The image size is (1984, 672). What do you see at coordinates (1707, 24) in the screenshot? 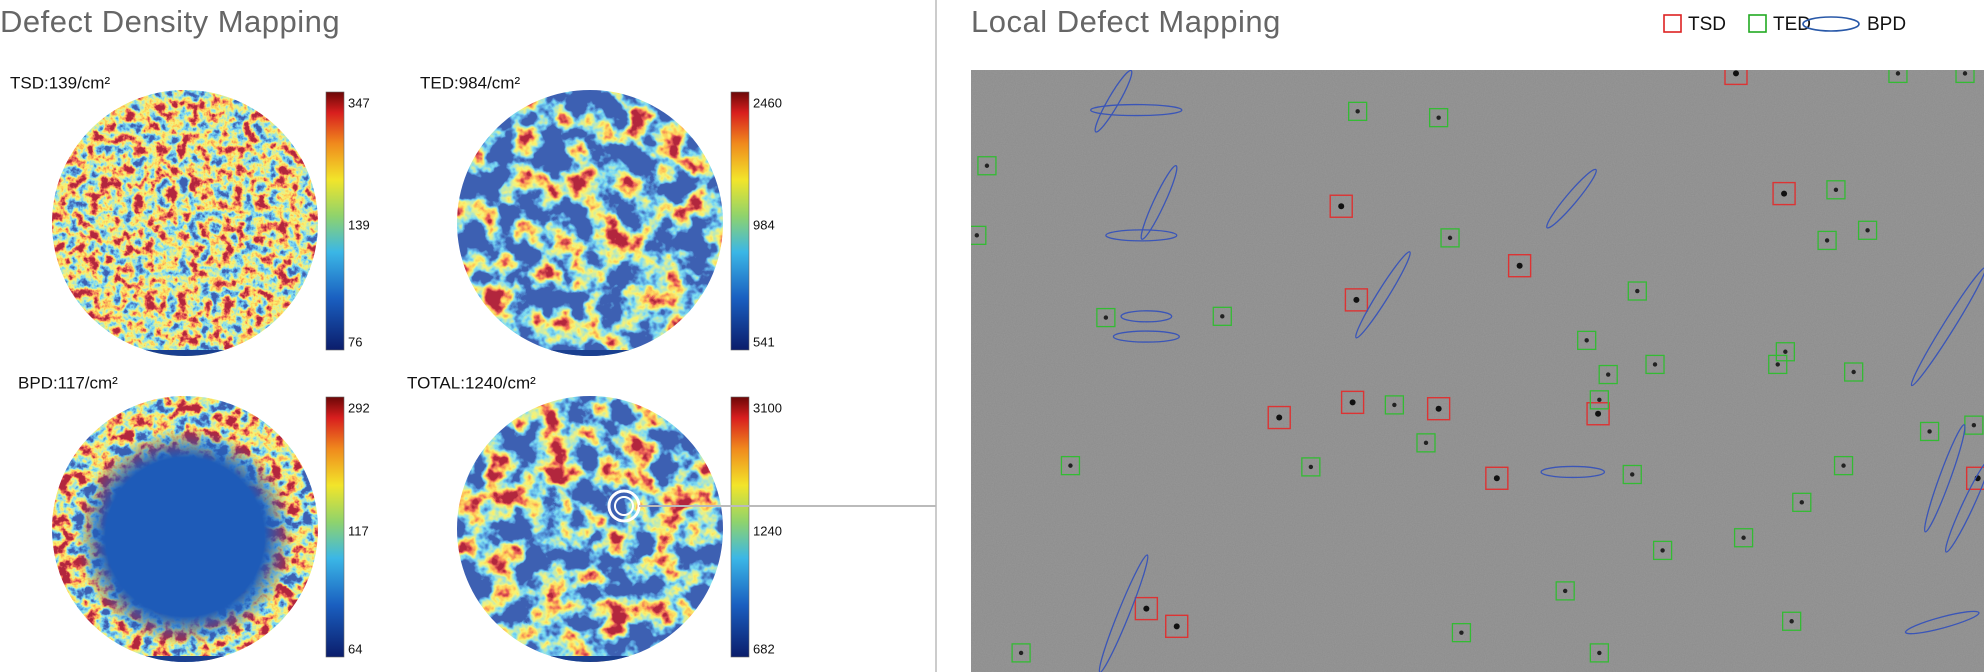
I see `legend-label: TSD` at bounding box center [1707, 24].